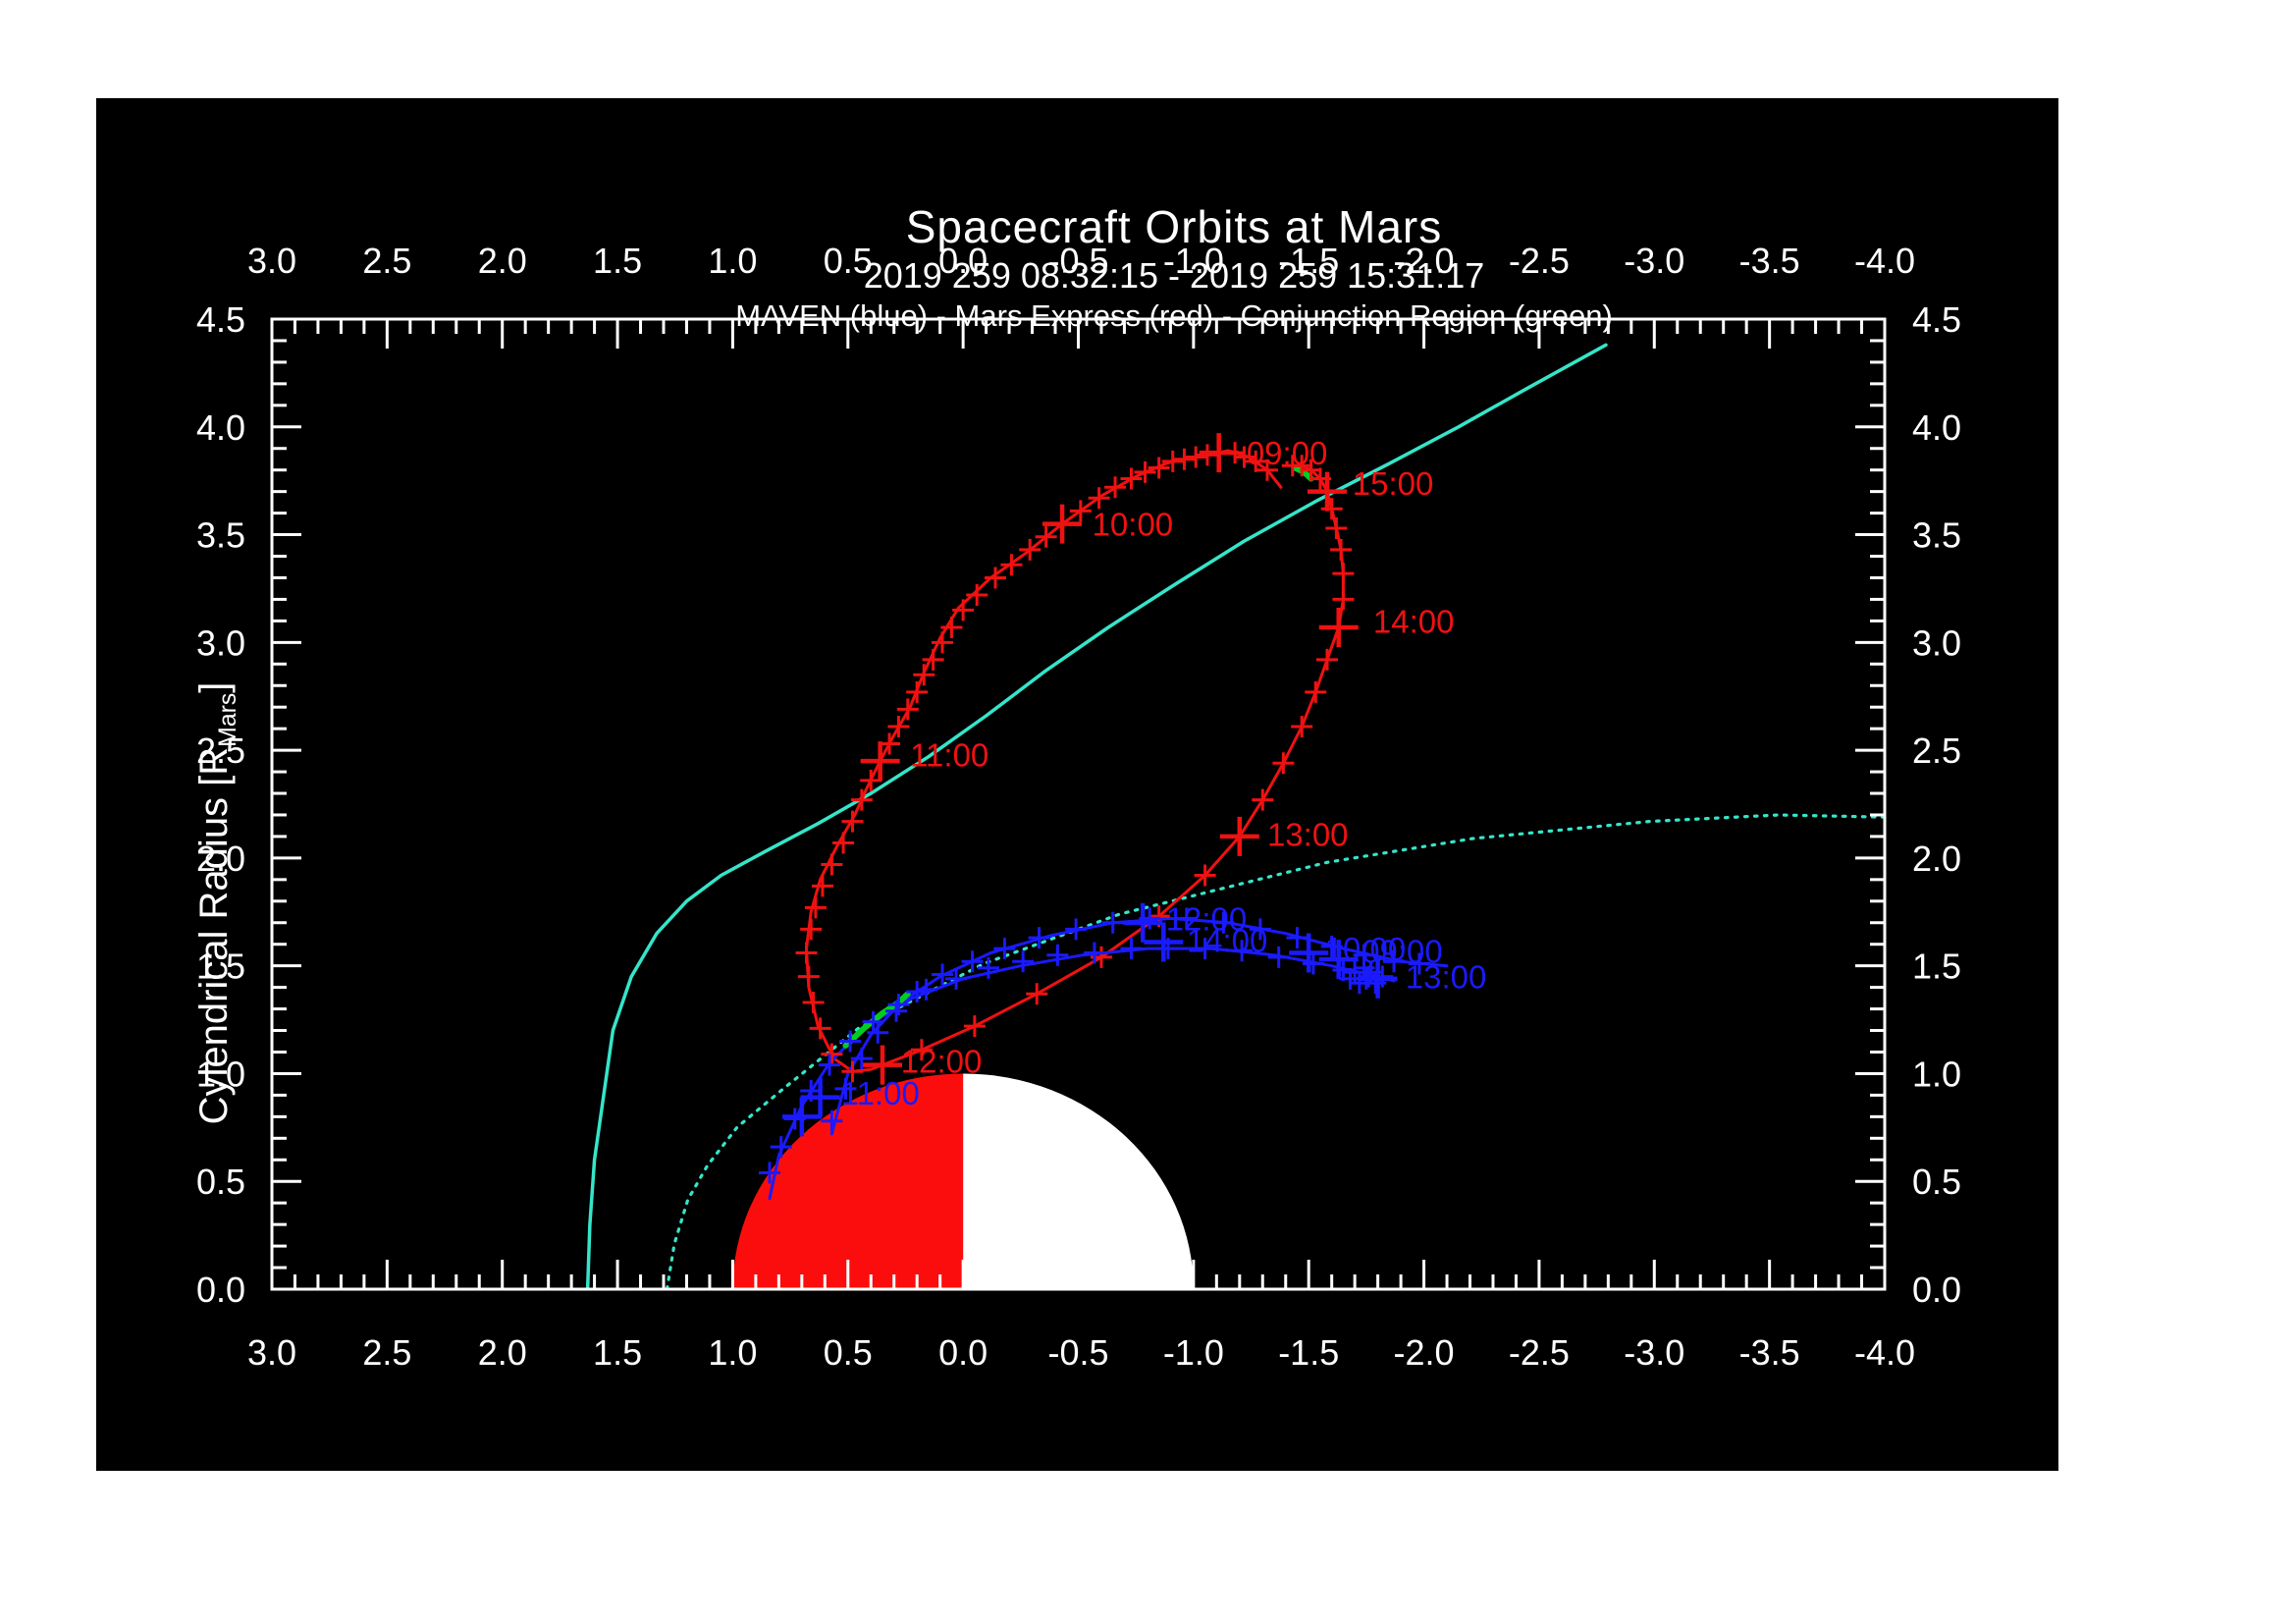 Image resolution: width=2296 pixels, height=1623 pixels. What do you see at coordinates (849, 261) in the screenshot?
I see `x-tick-label-top: 0.5` at bounding box center [849, 261].